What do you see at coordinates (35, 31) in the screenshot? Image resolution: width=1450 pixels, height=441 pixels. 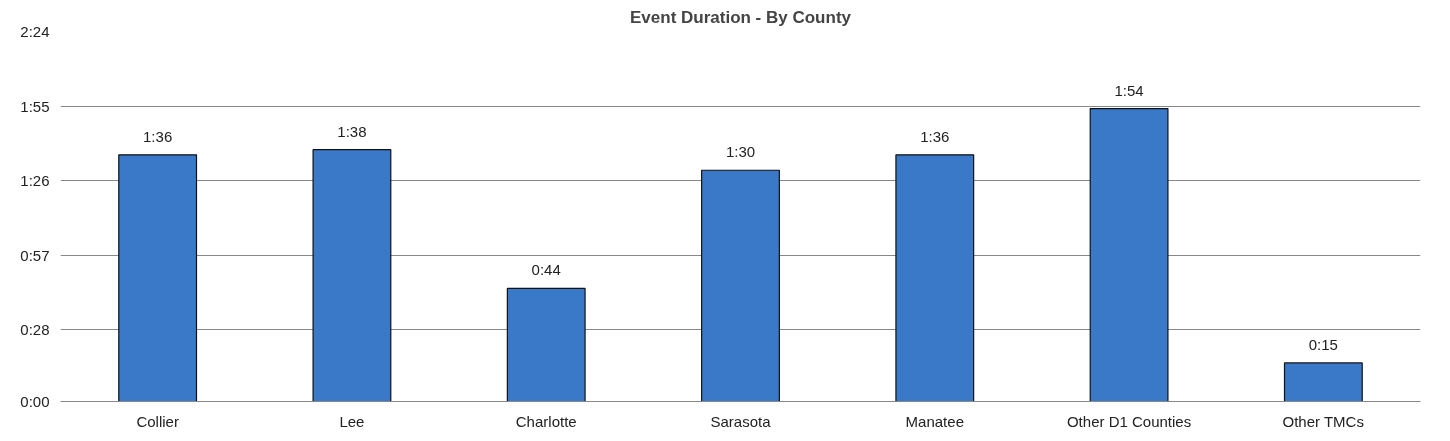 I see `y-tick-label: 2:24` at bounding box center [35, 31].